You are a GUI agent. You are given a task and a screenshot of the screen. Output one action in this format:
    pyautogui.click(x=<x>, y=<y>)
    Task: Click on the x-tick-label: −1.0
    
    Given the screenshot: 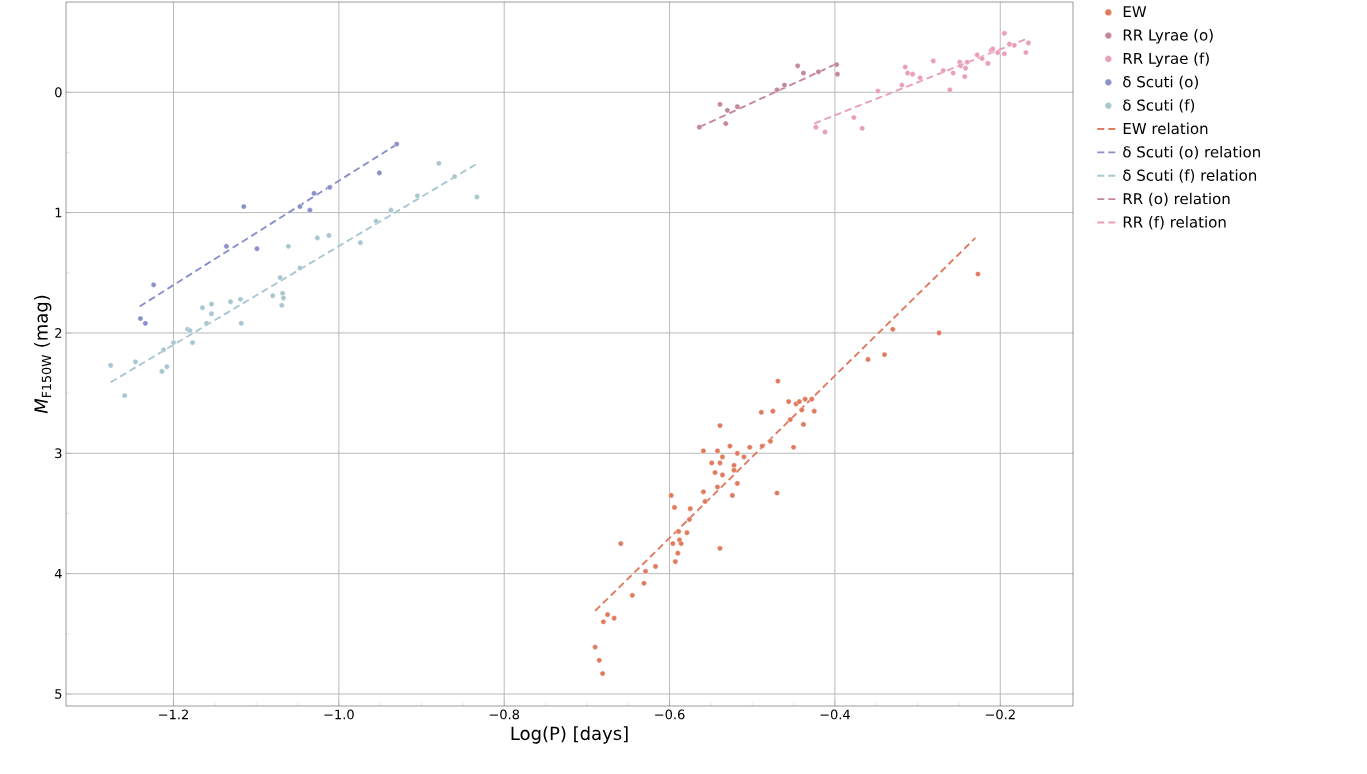 What is the action you would take?
    pyautogui.click(x=339, y=714)
    